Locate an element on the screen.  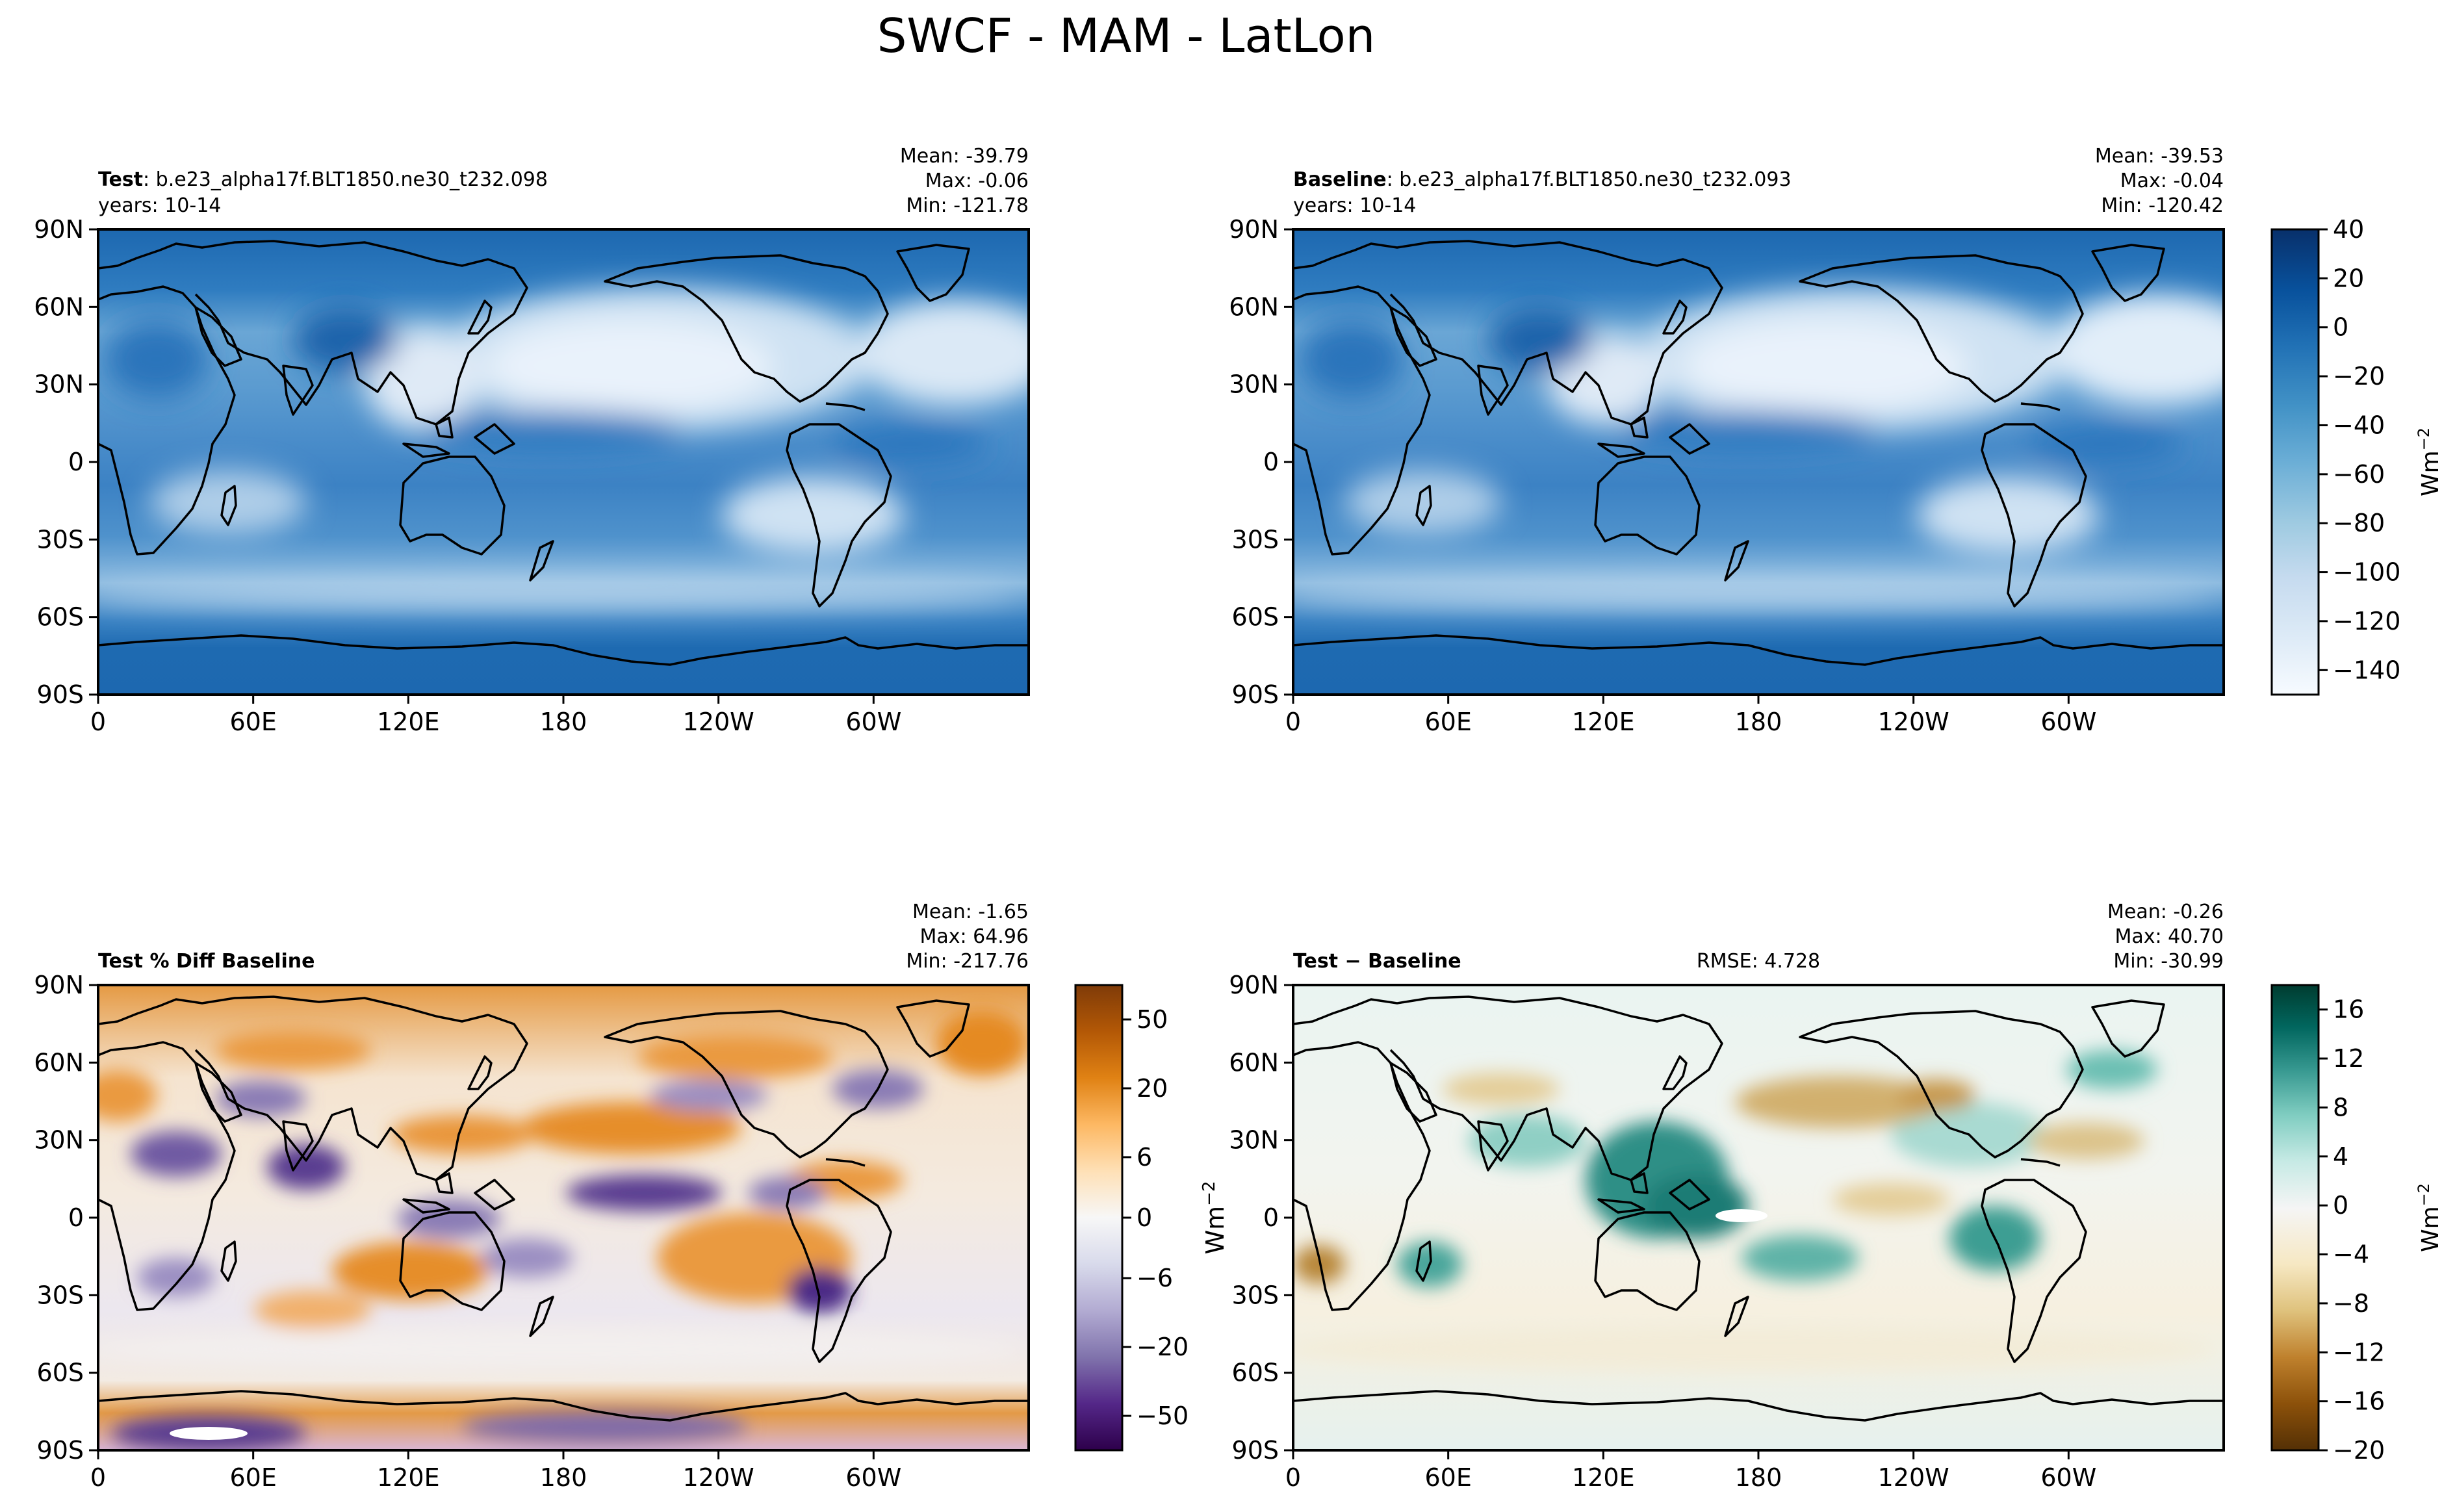
colorbar-baseline-label: Wm−2 is located at coordinates (2429, 462).